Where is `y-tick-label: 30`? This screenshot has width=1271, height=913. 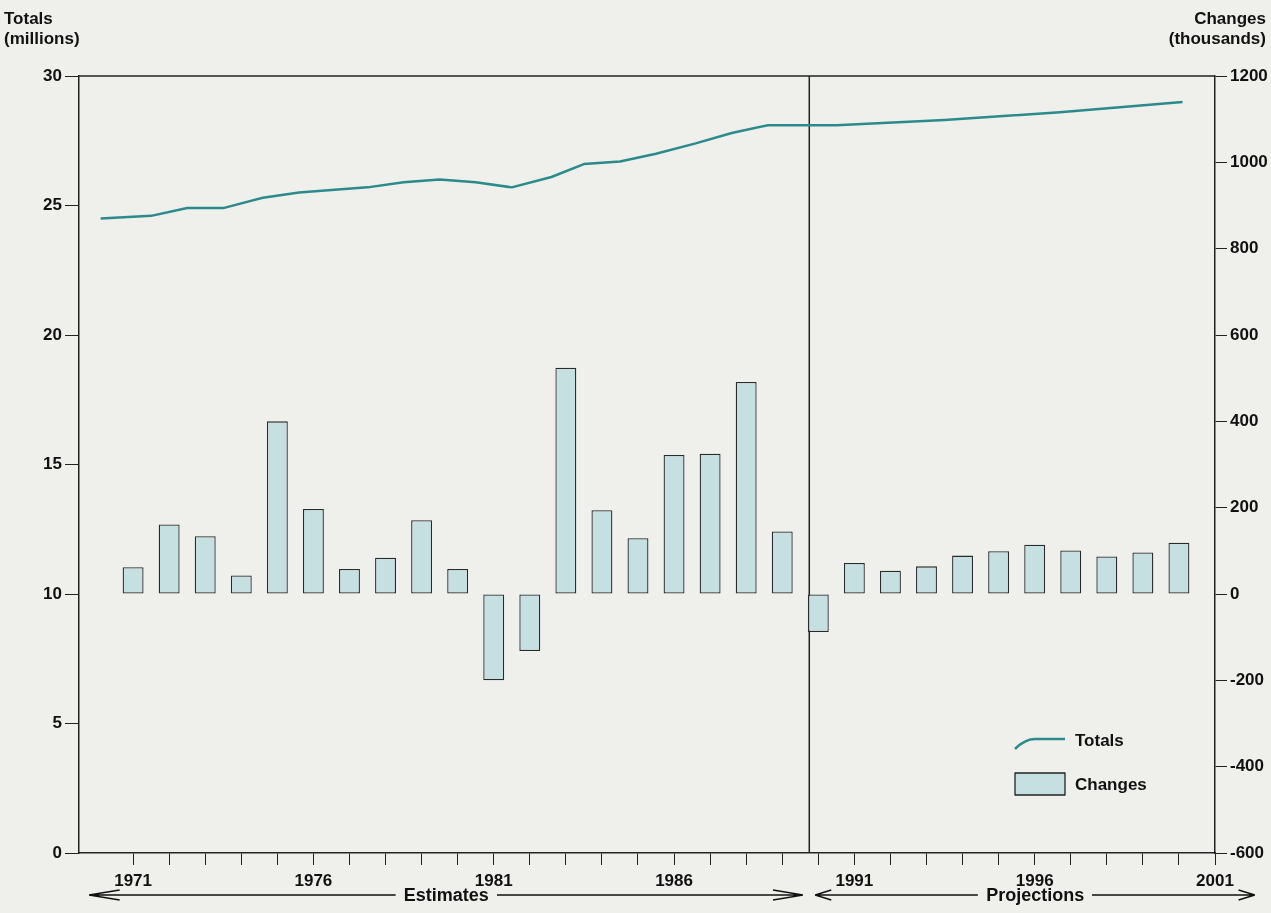
y-tick-label: 30 is located at coordinates (52, 75).